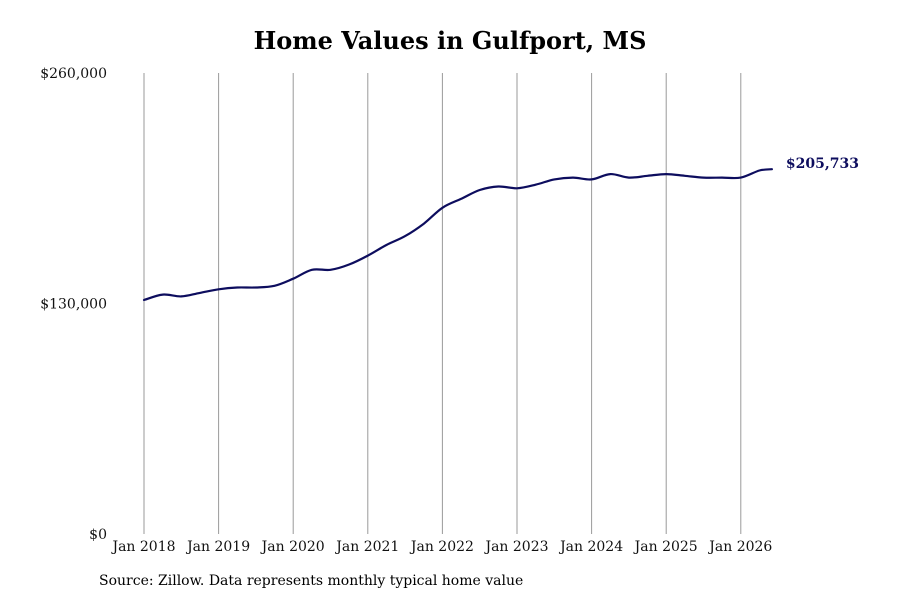 Image resolution: width=900 pixels, height=600 pixels. I want to click on x-tick-label: Jan 2022, so click(441, 547).